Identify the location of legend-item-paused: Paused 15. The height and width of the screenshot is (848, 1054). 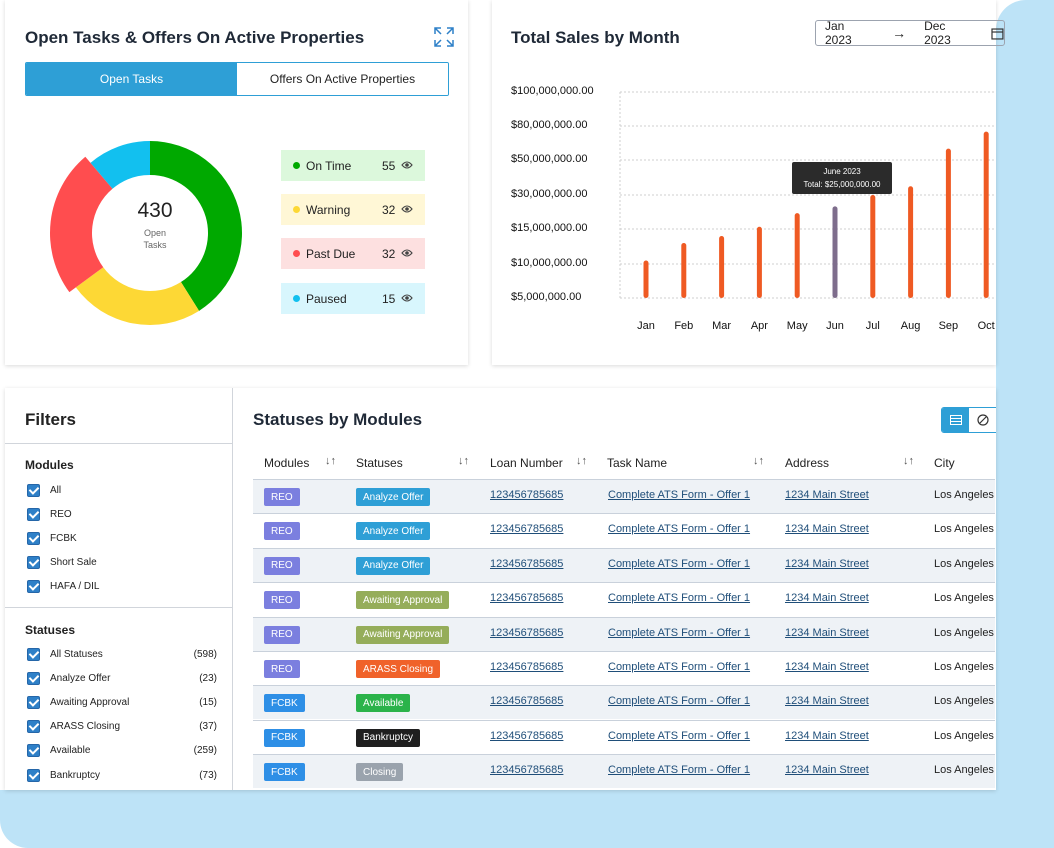
(353, 298).